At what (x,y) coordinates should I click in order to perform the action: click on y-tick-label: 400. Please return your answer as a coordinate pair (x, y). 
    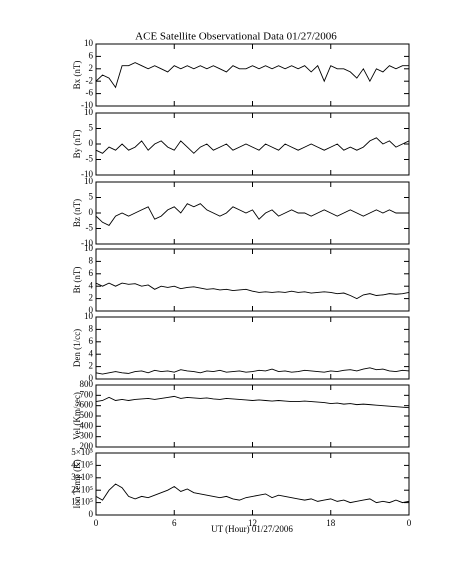
    Looking at the image, I should click on (87, 425).